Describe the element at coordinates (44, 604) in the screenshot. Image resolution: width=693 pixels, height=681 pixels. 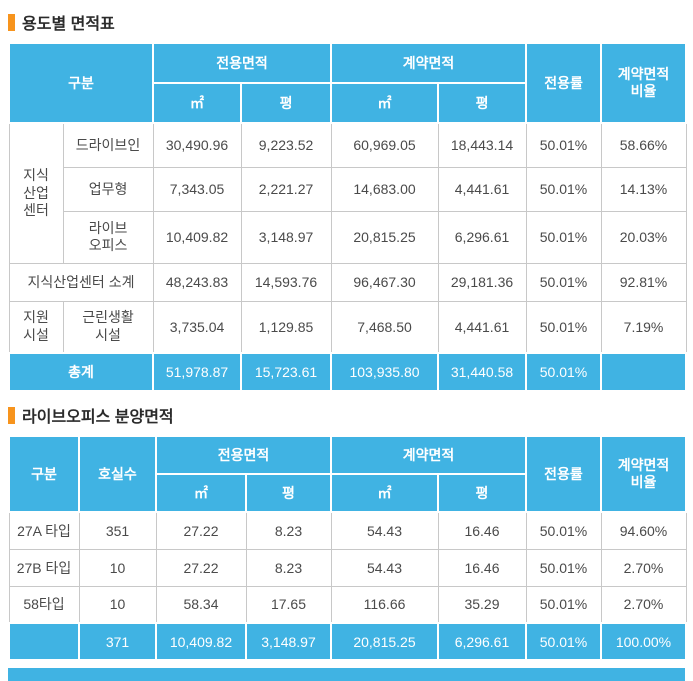
I see `row-label: 58타입` at that location.